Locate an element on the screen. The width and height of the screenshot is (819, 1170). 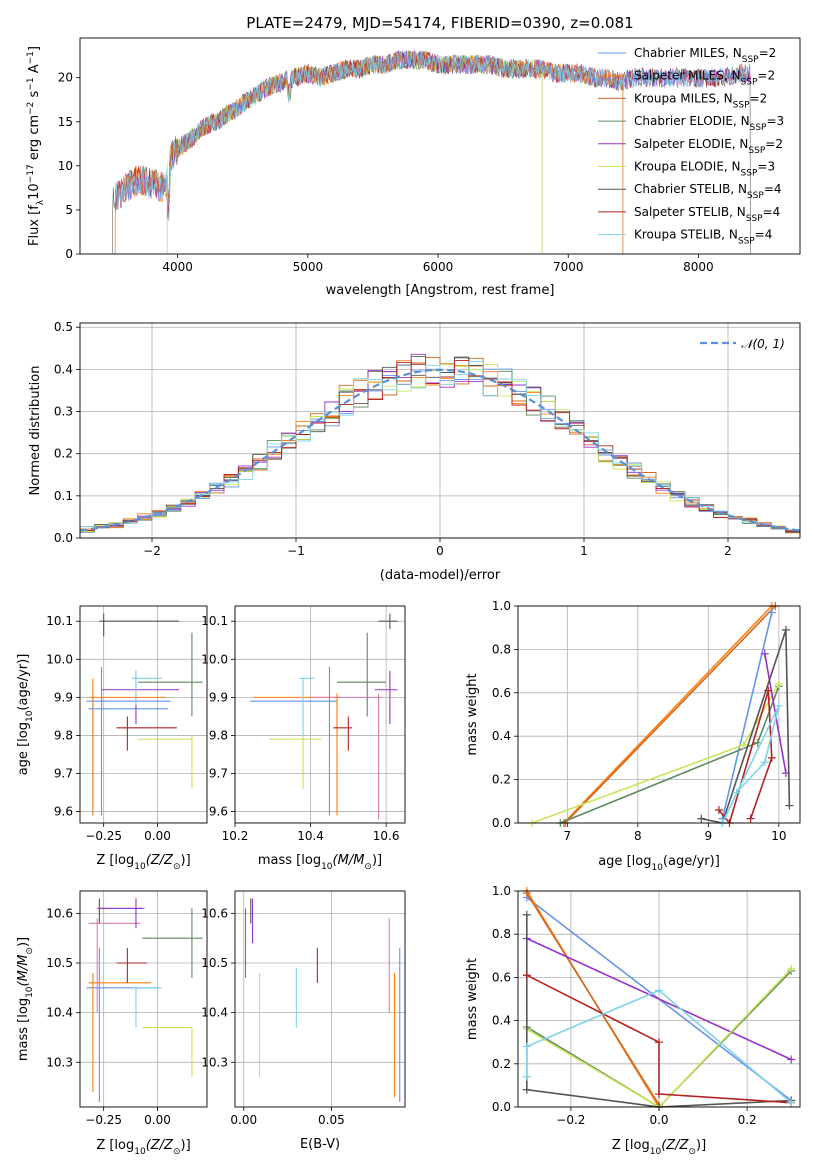
mass-vs-z-ylabel-part: 10 is located at coordinates (30, 992).